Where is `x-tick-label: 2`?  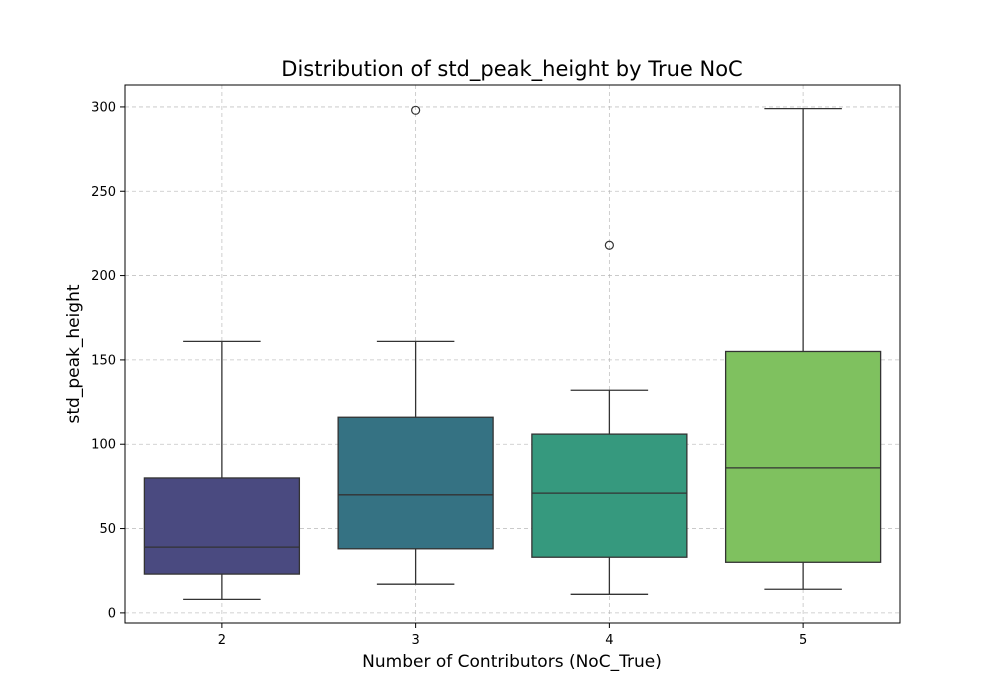
x-tick-label: 2 is located at coordinates (222, 640).